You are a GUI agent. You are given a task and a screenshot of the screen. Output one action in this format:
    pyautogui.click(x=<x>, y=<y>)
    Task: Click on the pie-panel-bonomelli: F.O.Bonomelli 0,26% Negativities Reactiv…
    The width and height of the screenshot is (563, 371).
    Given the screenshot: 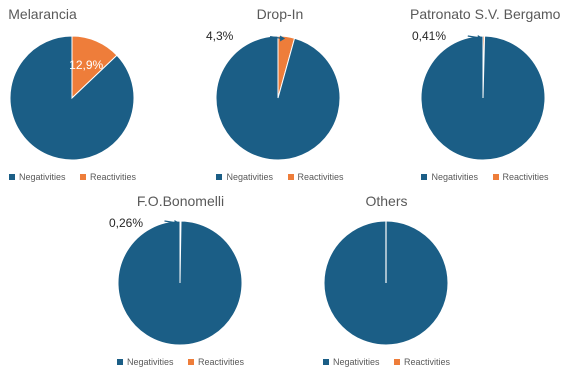 What is the action you would take?
    pyautogui.click(x=180, y=278)
    